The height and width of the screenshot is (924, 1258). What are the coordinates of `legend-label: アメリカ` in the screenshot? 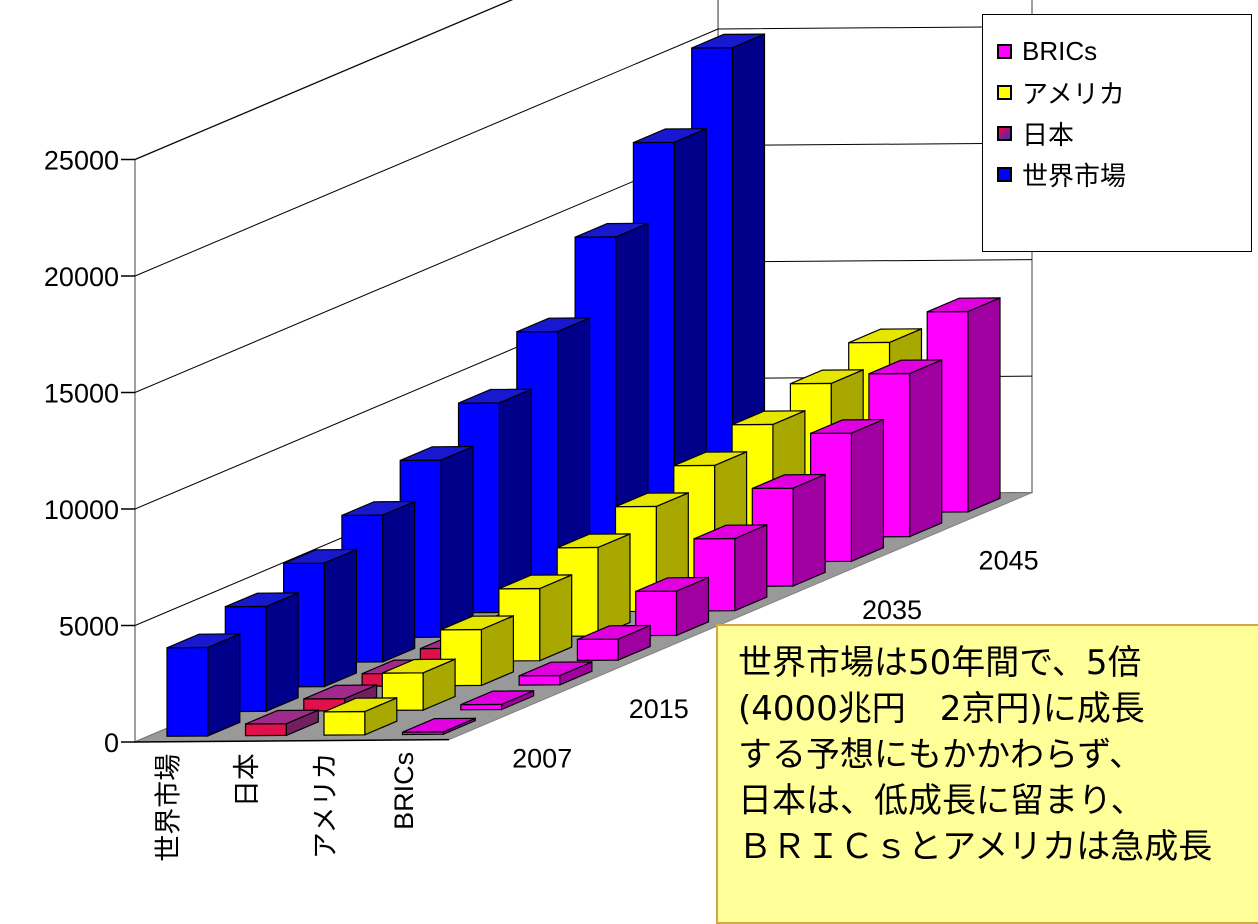 It's located at (1073, 94).